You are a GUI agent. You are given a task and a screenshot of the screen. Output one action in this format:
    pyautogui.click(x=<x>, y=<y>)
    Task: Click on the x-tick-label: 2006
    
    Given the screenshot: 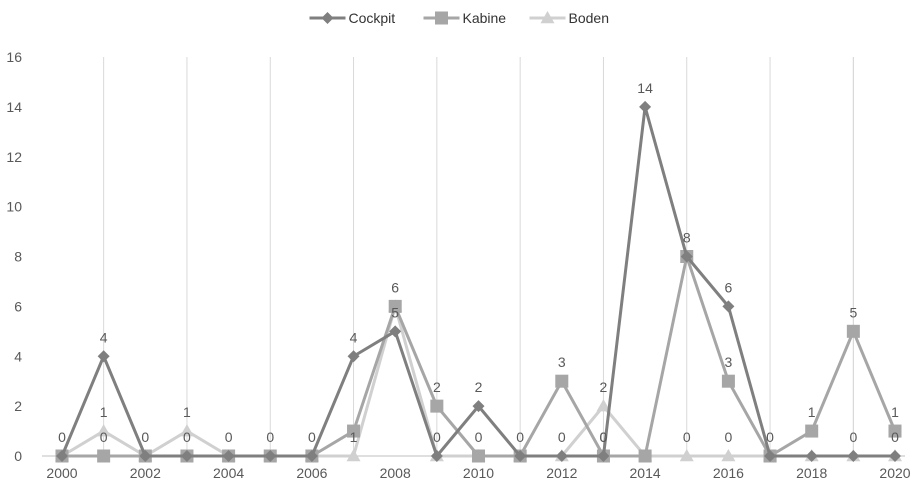 What is the action you would take?
    pyautogui.click(x=311, y=473)
    